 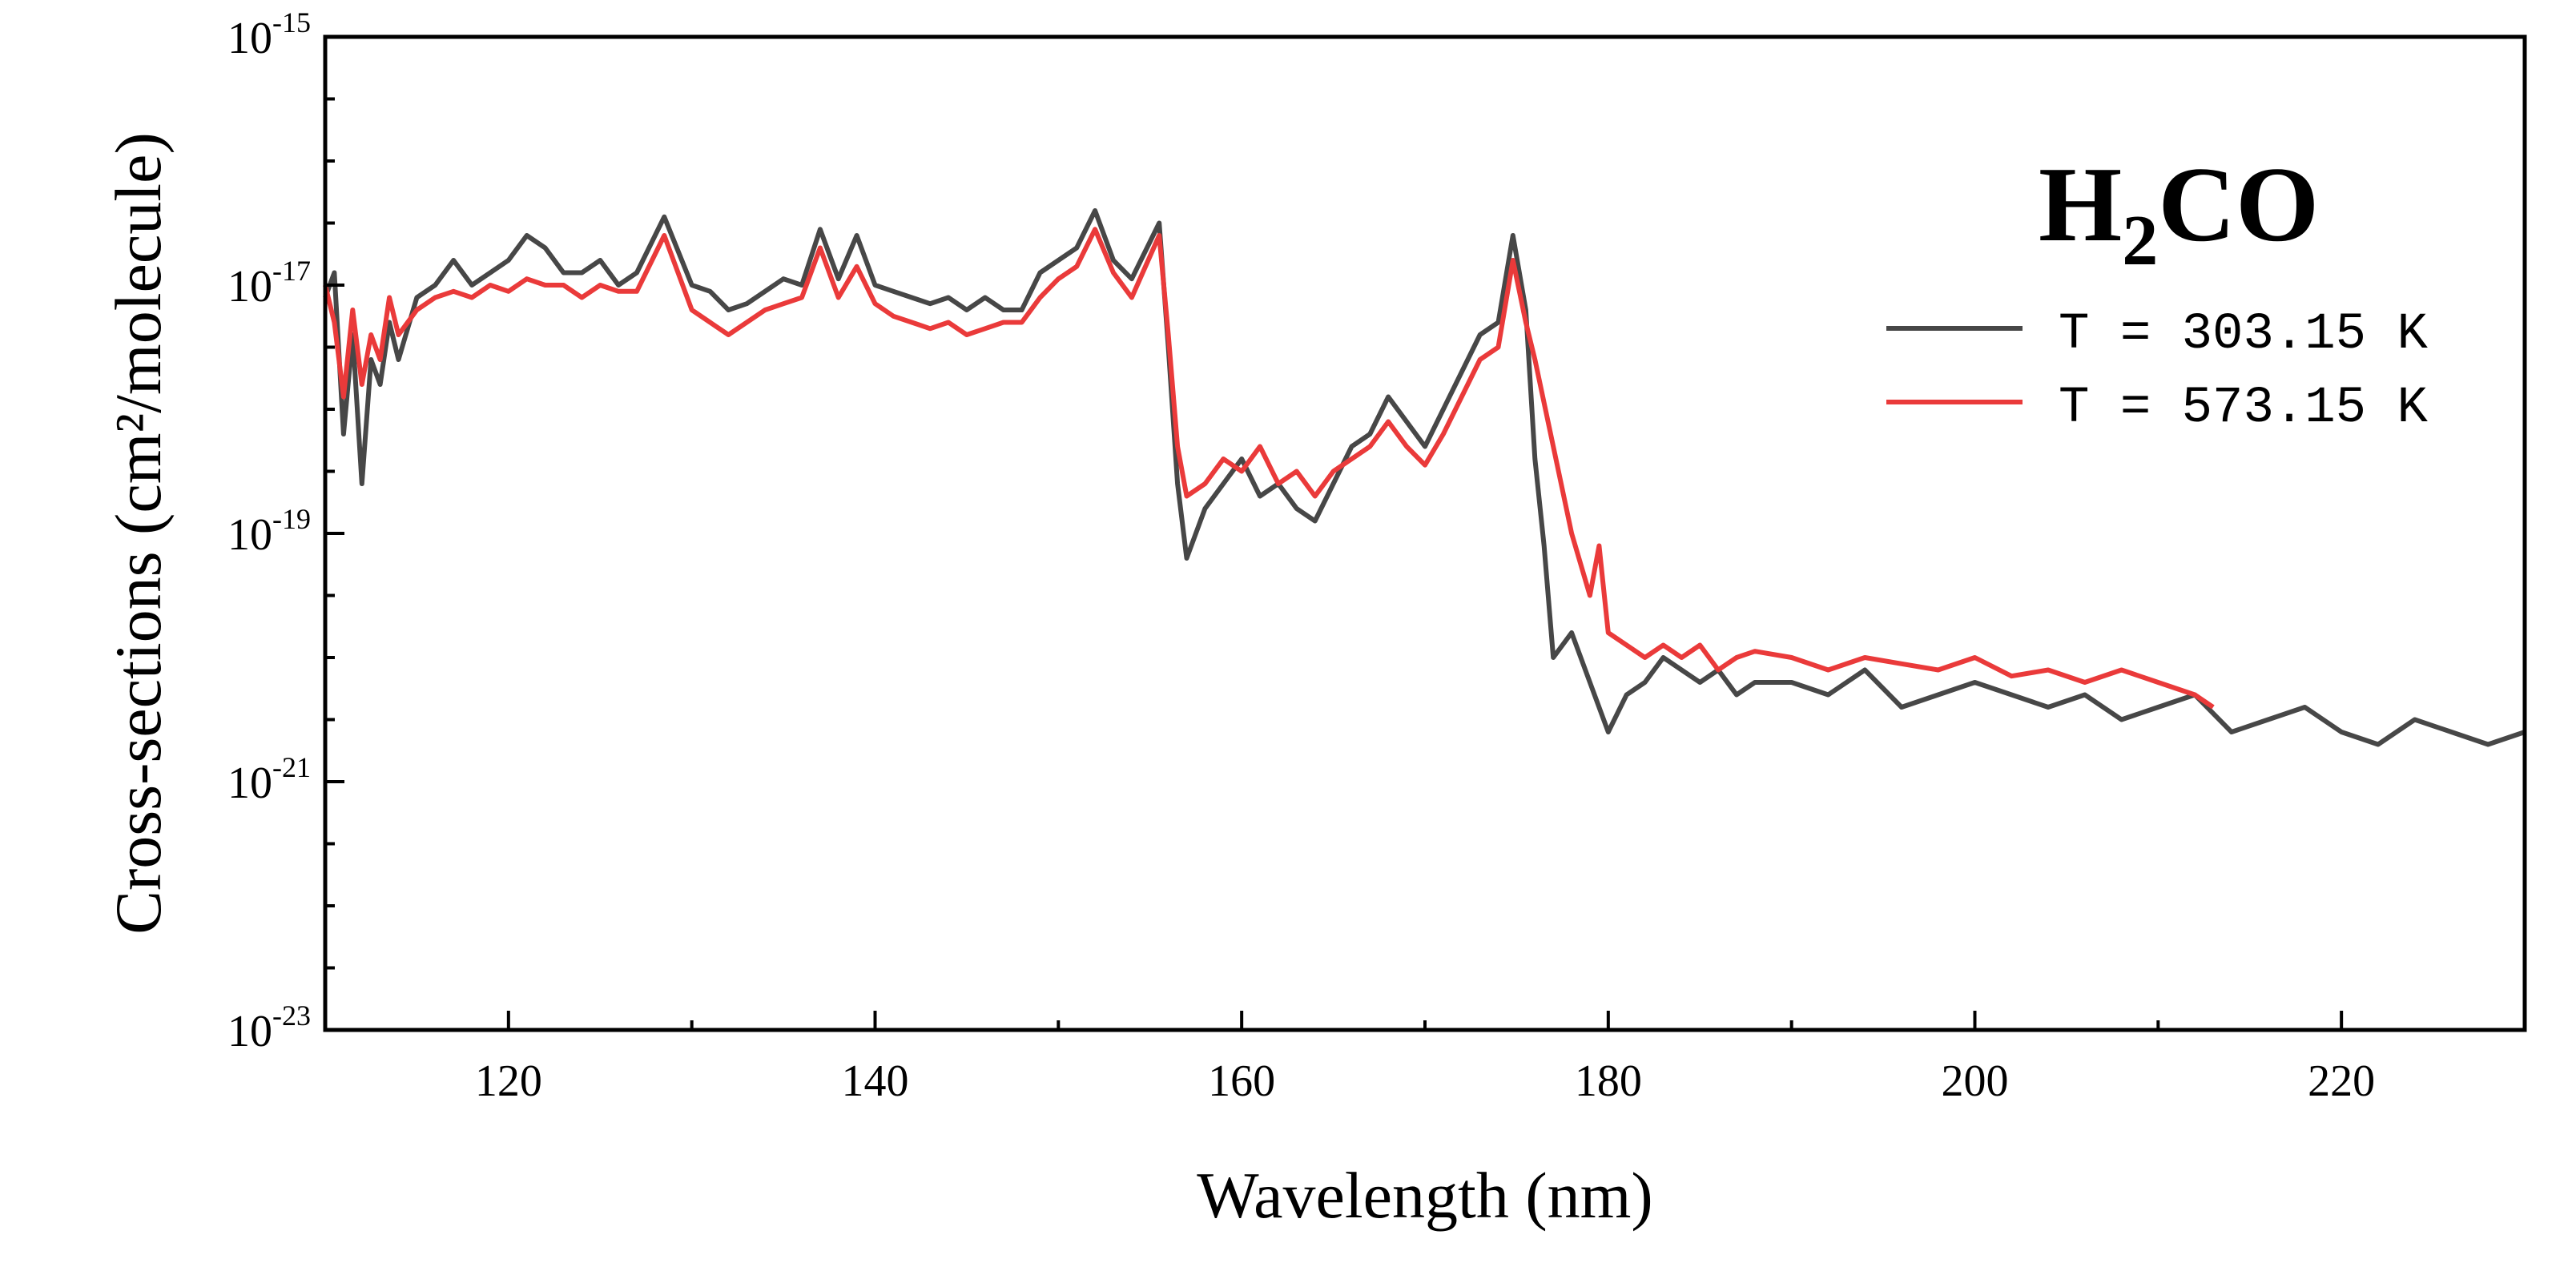 I want to click on x-tick-label: 220, so click(x=2341, y=1081).